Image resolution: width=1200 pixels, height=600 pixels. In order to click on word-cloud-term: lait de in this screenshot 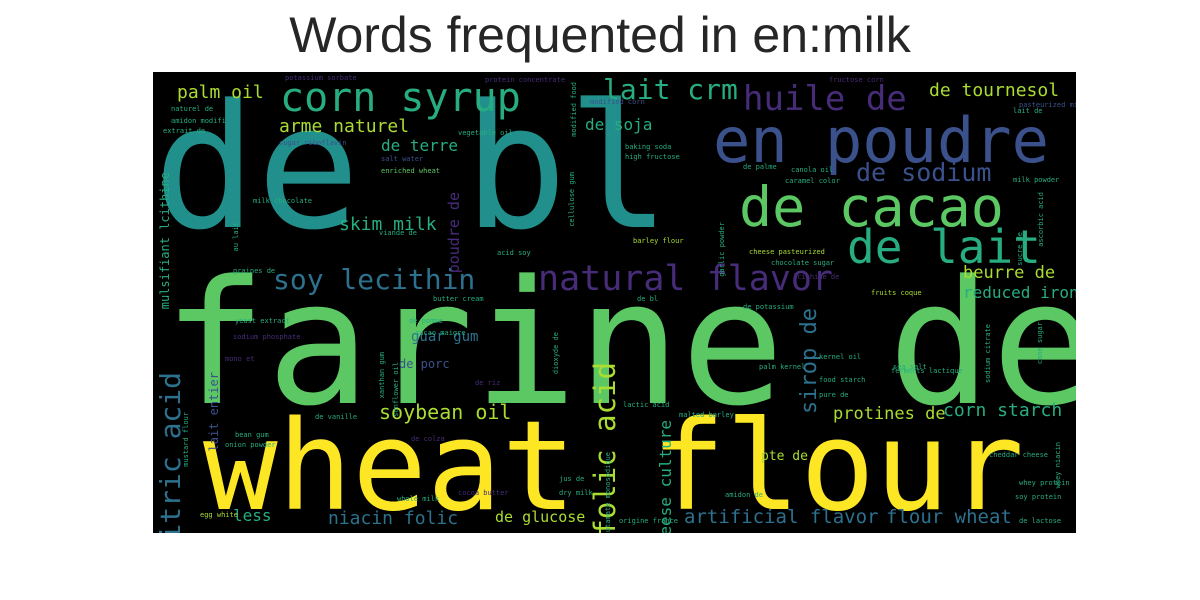, I will do `click(1028, 111)`.